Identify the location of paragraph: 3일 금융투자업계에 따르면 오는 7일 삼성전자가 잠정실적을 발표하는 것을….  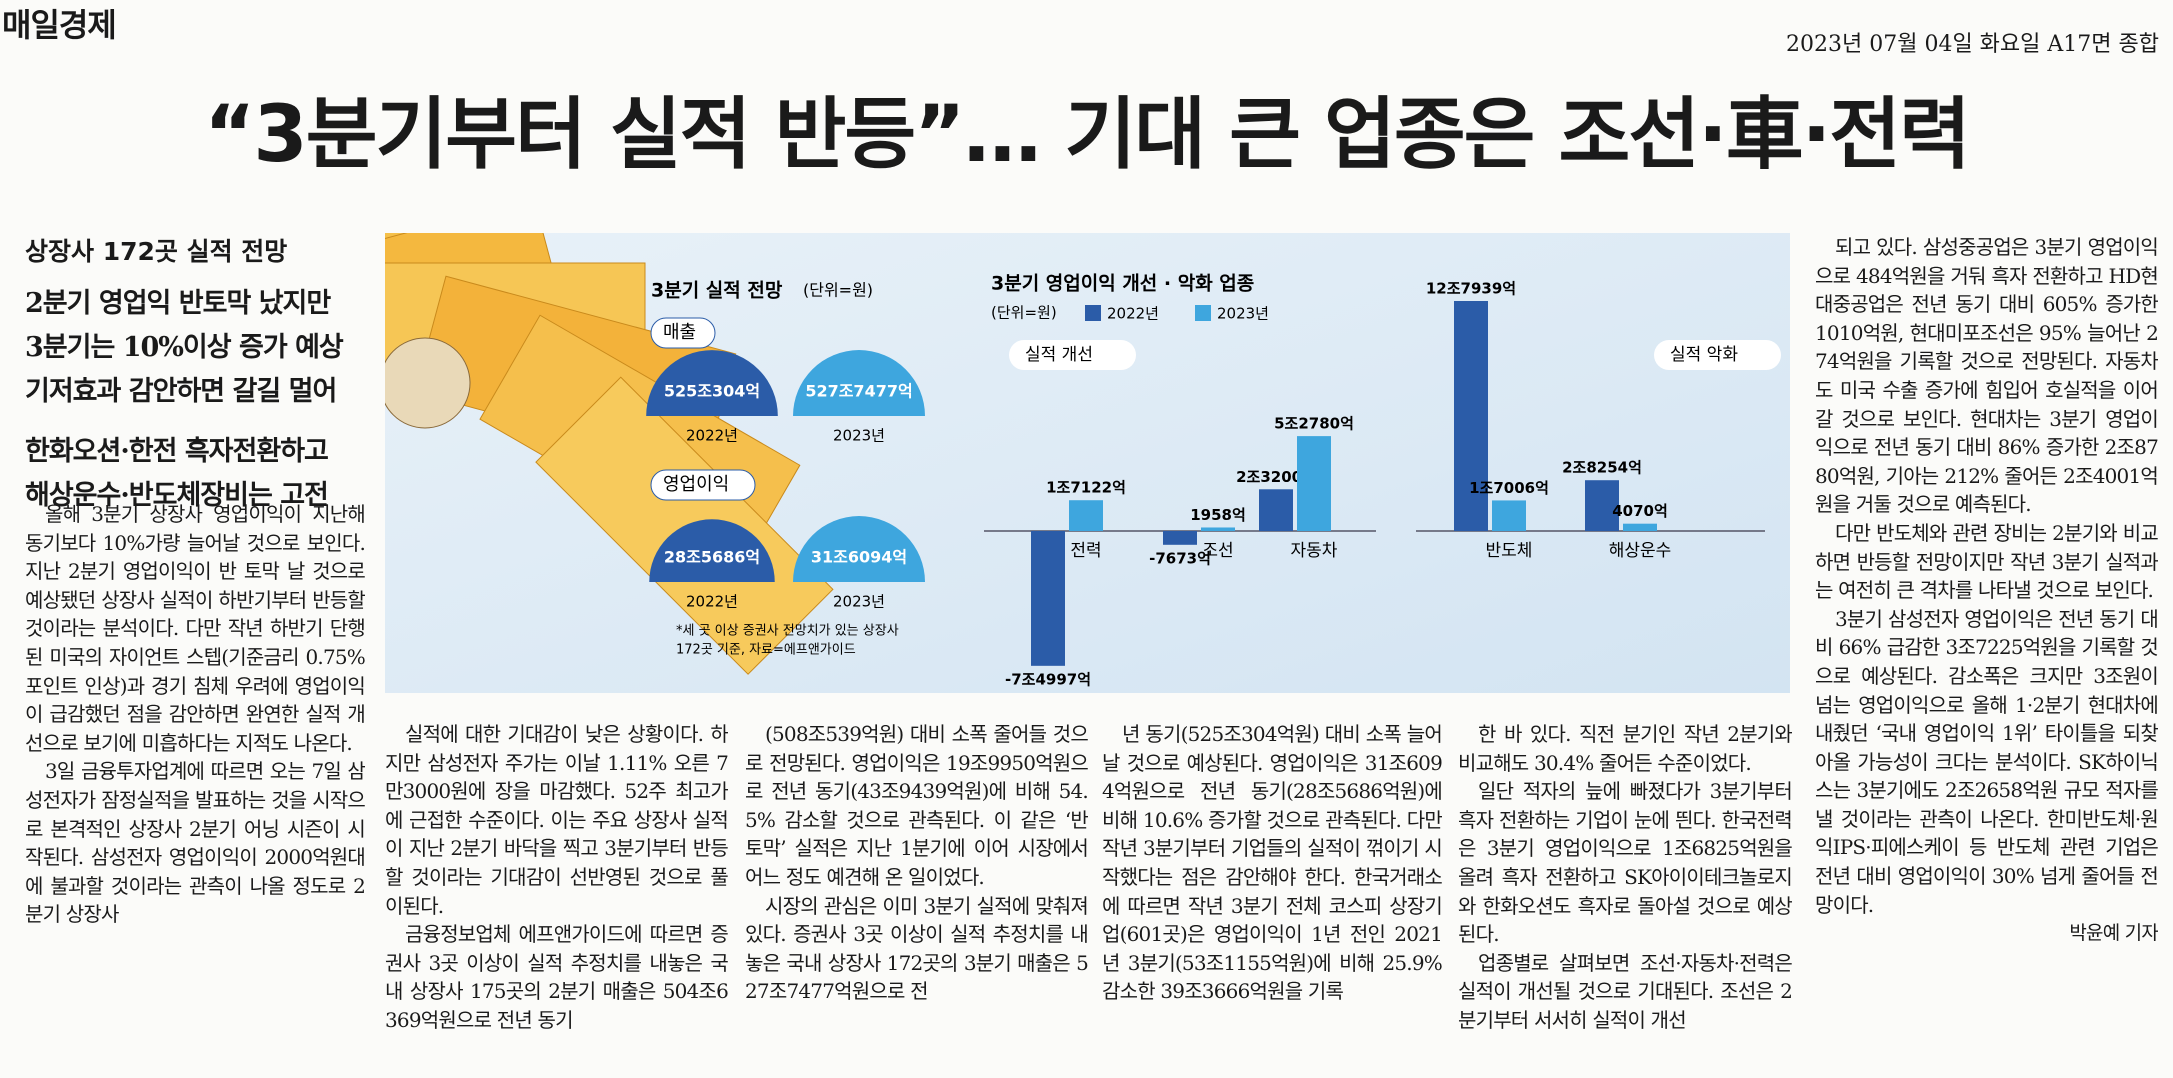
(195, 843).